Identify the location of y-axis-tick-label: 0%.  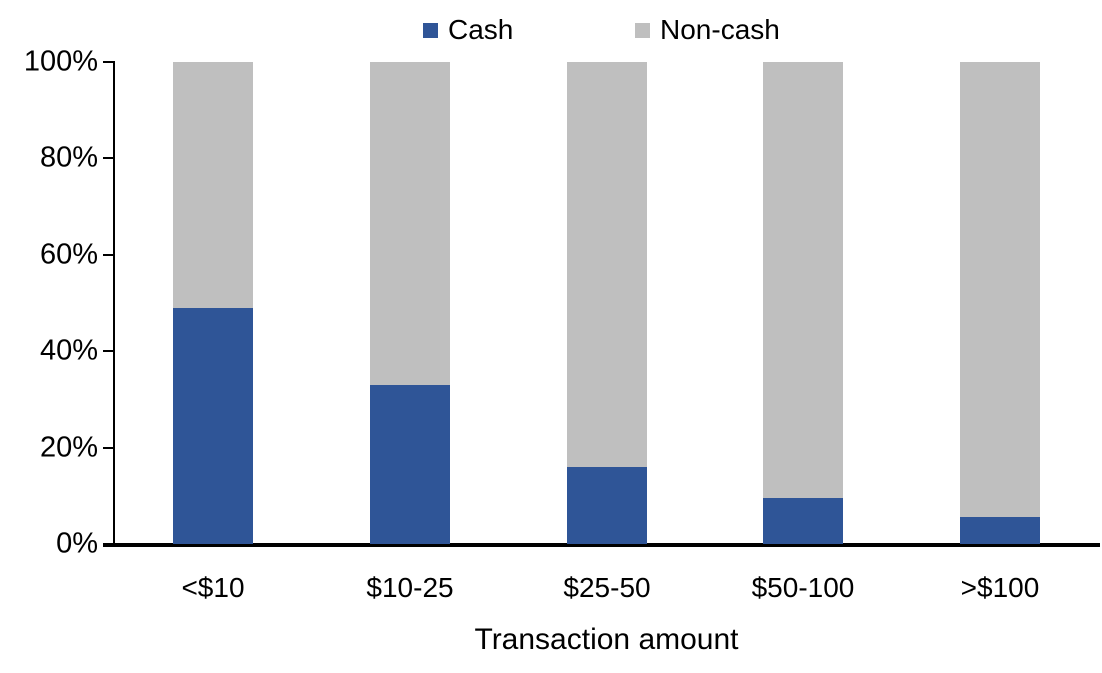
(77, 543).